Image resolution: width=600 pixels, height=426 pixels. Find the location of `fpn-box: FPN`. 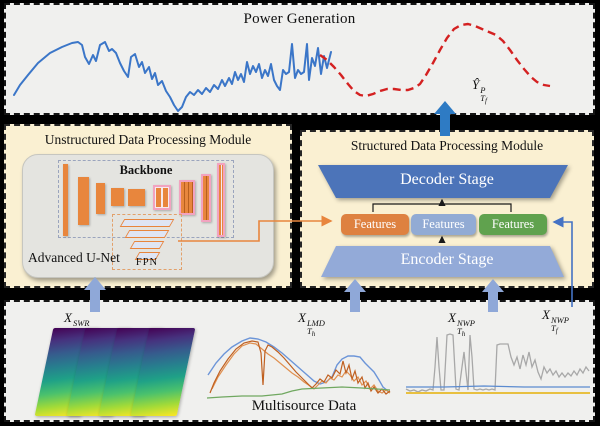

fpn-box: FPN is located at coordinates (147, 242).